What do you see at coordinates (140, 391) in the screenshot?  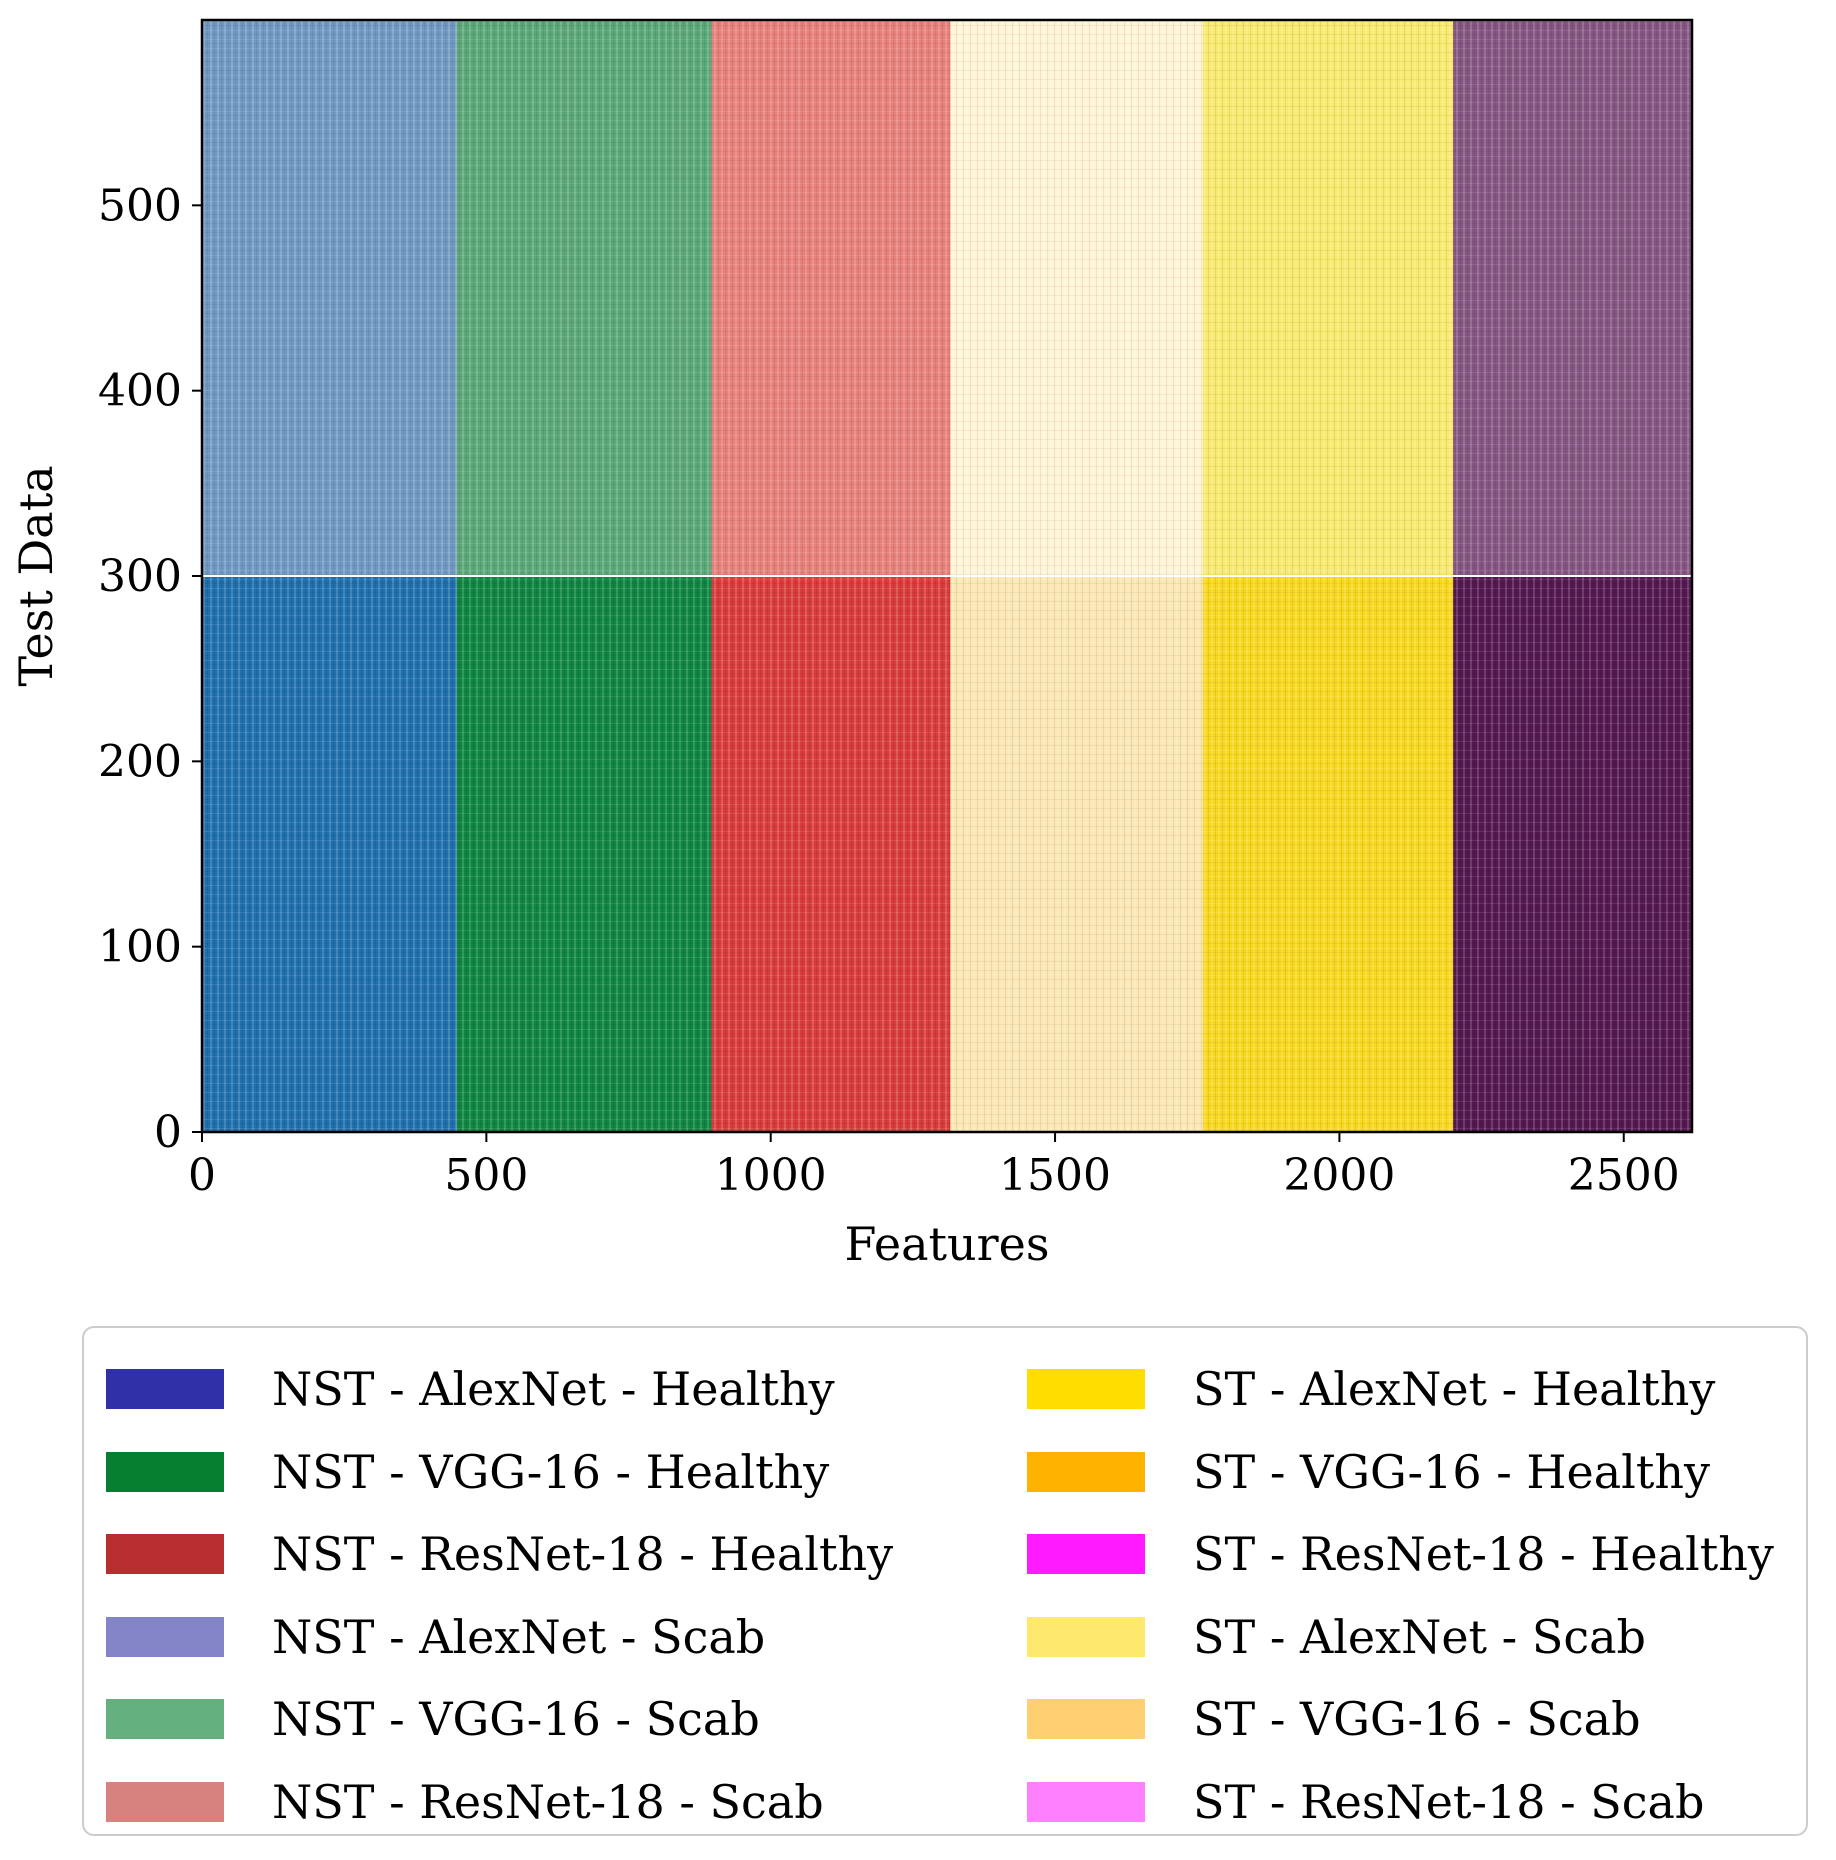 I see `y-tick-label: 400` at bounding box center [140, 391].